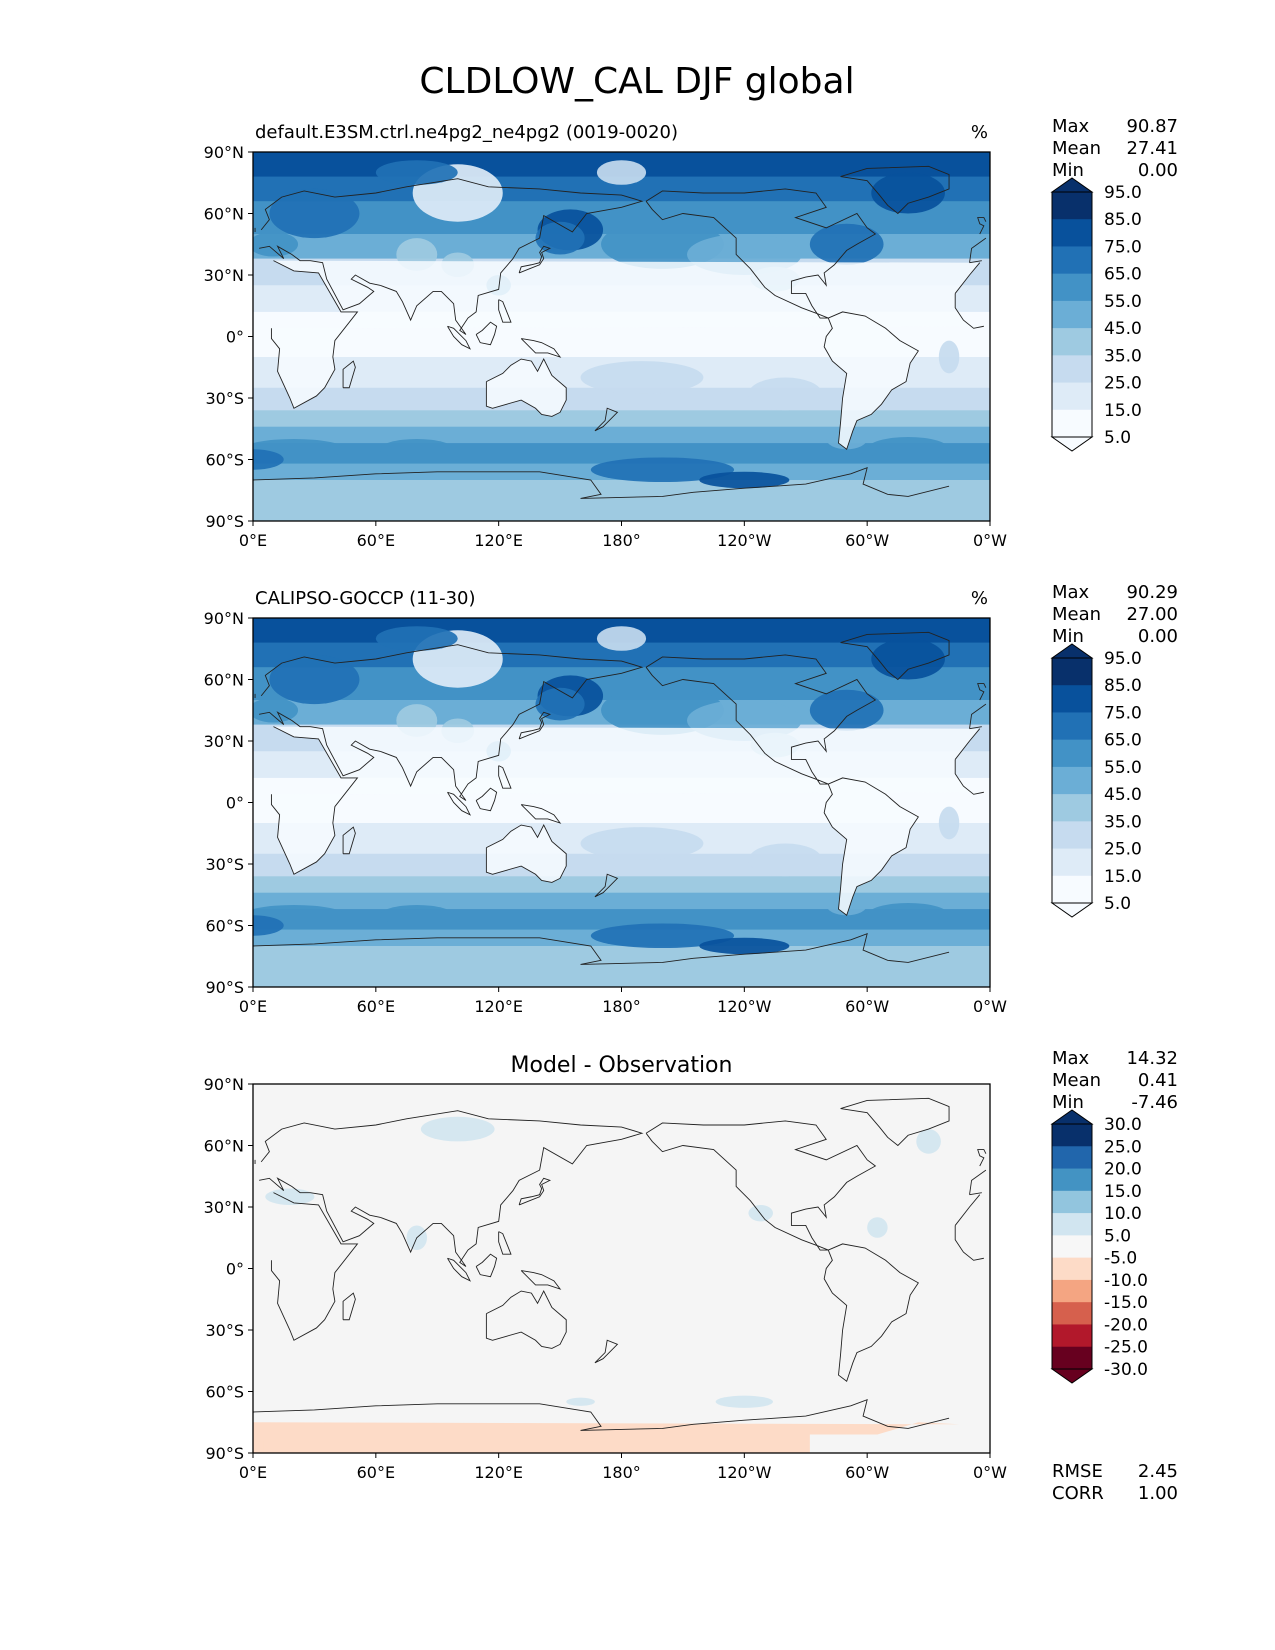 The width and height of the screenshot is (1275, 1650). I want to click on coastline-eurasia, so click(623, 722).